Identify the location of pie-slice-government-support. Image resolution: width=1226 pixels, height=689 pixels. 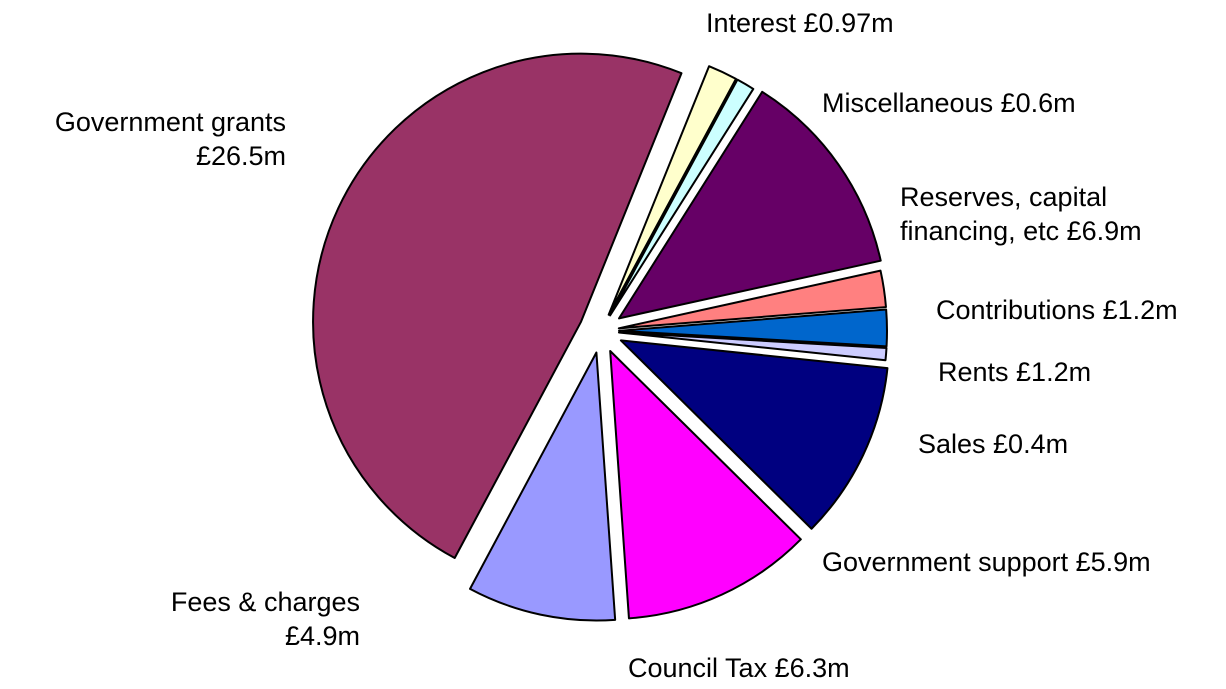
(754, 434).